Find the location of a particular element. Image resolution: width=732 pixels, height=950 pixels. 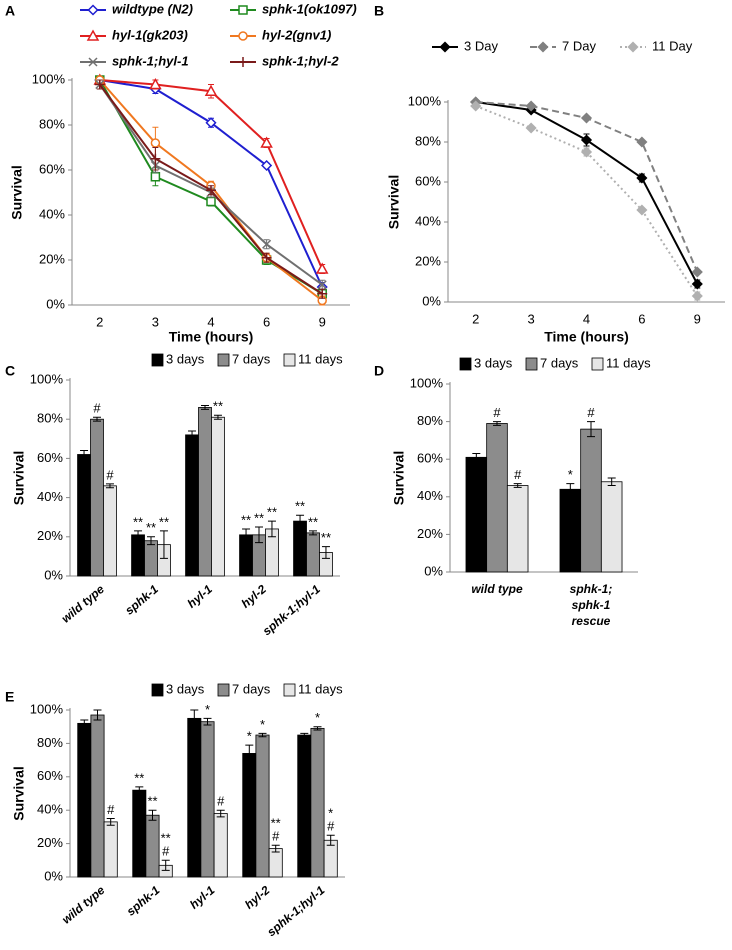

panel-label: A is located at coordinates (10, 11).